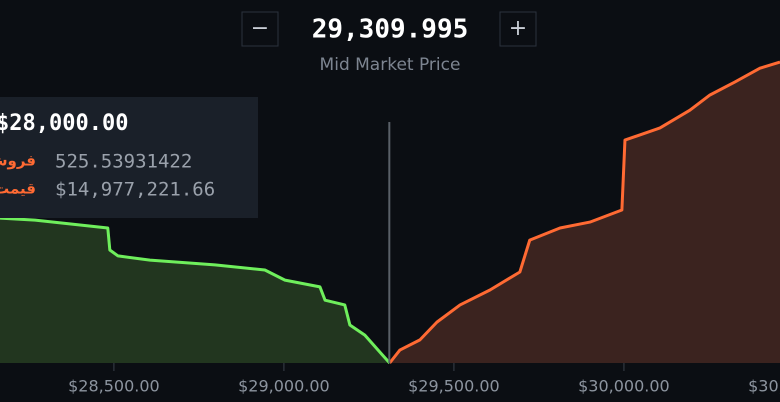  I want to click on zoom-in-button, so click(518, 29).